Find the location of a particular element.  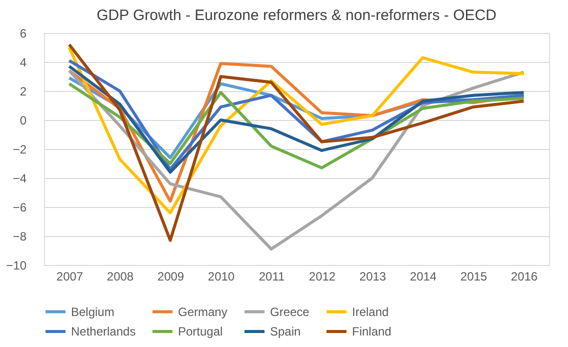

legend-label: Belgium is located at coordinates (92, 311).